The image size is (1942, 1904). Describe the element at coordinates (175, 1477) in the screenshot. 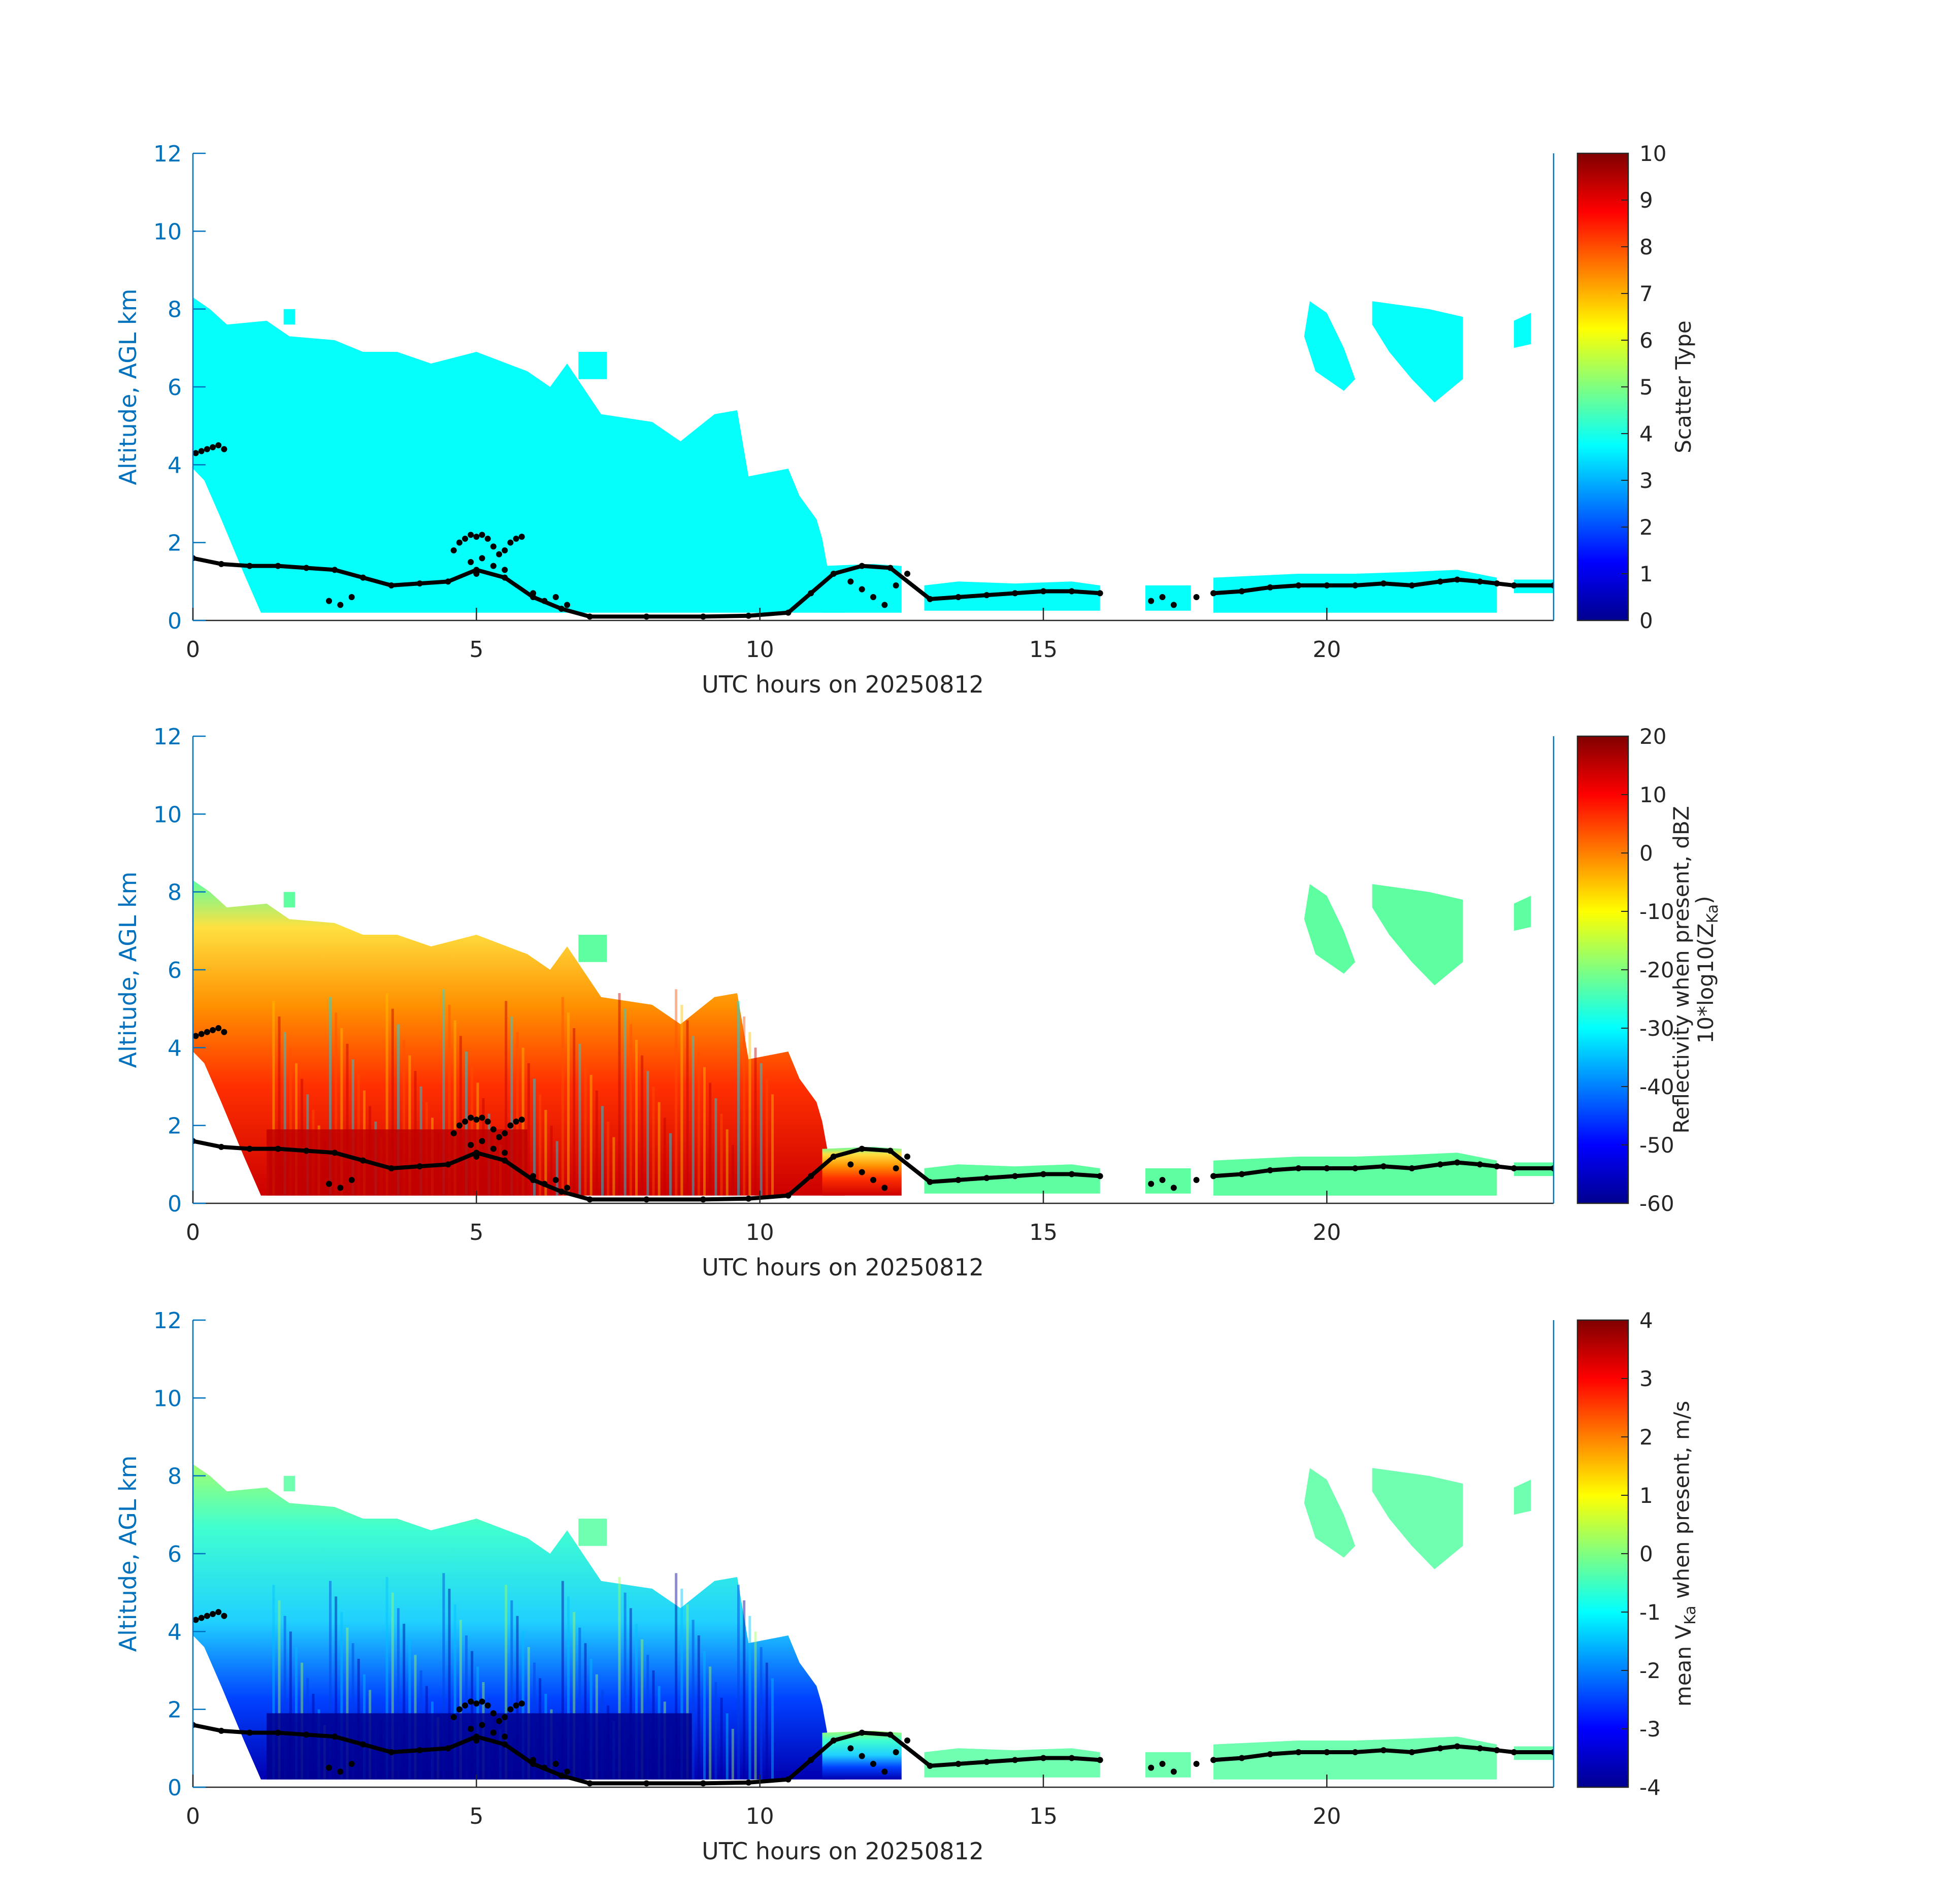

I see `y-tick-label: 8` at that location.